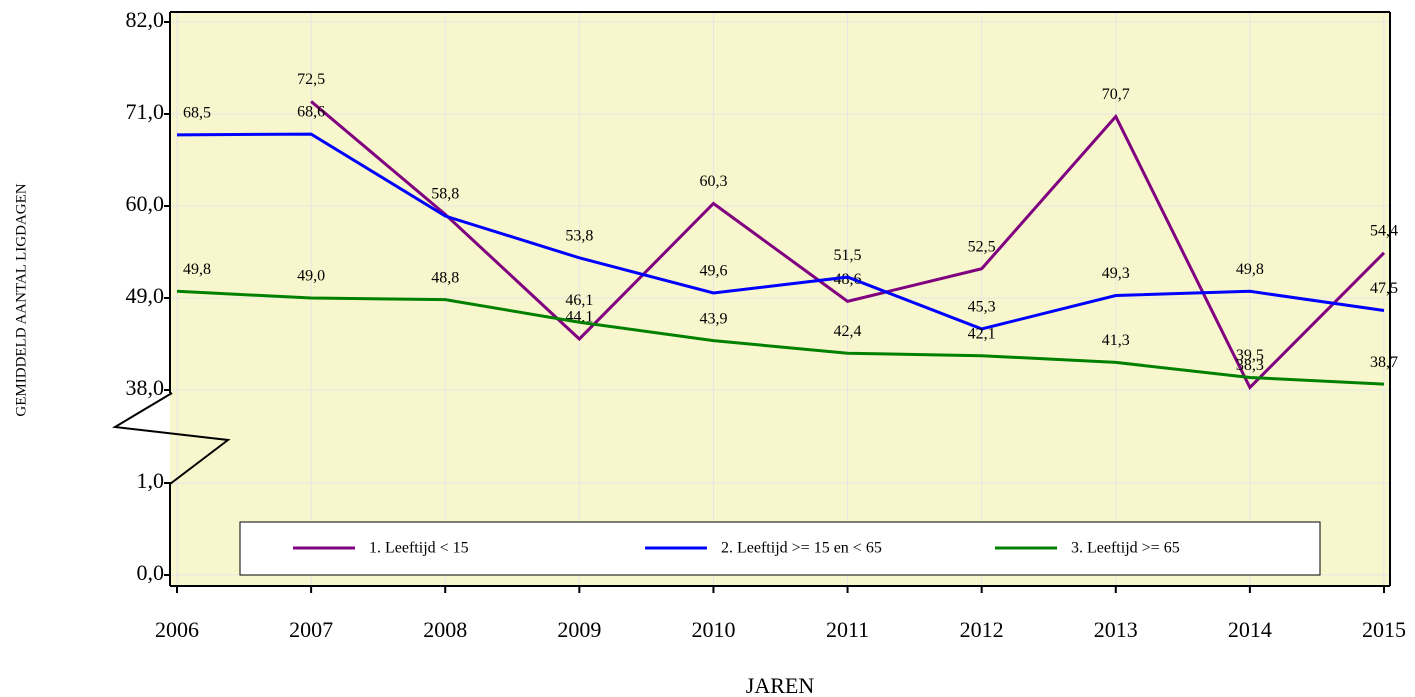  What do you see at coordinates (1250, 355) in the screenshot?
I see `data-label: 39,5` at bounding box center [1250, 355].